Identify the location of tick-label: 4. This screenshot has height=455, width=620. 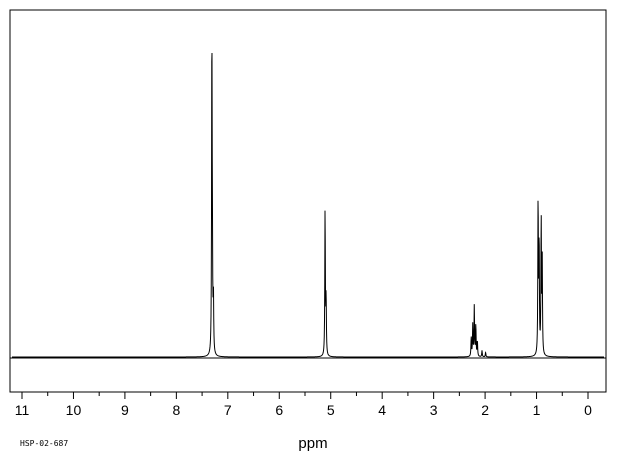
(382, 410).